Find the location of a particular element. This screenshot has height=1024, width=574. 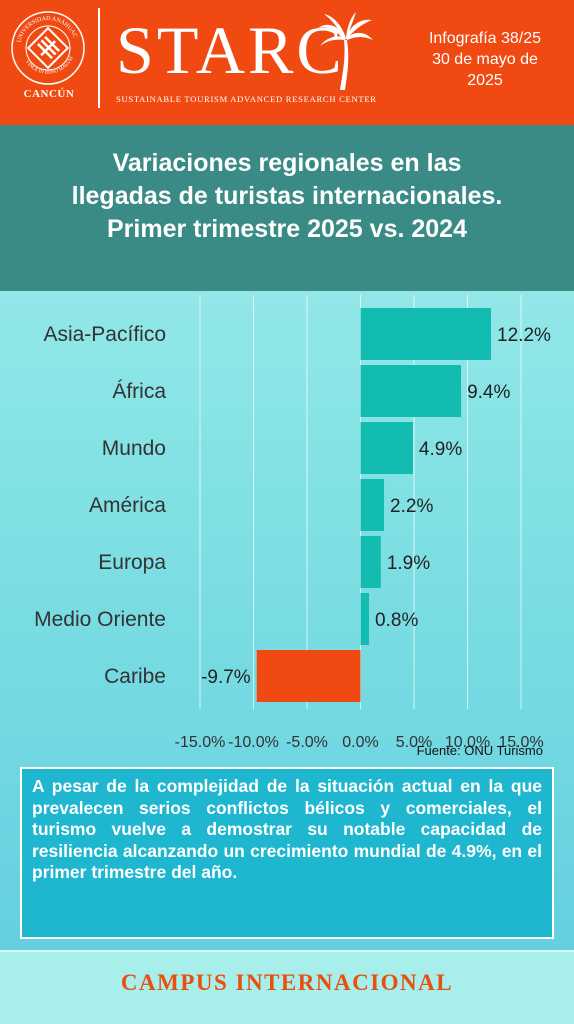

category-label-6: Caribe is located at coordinates (135, 676).